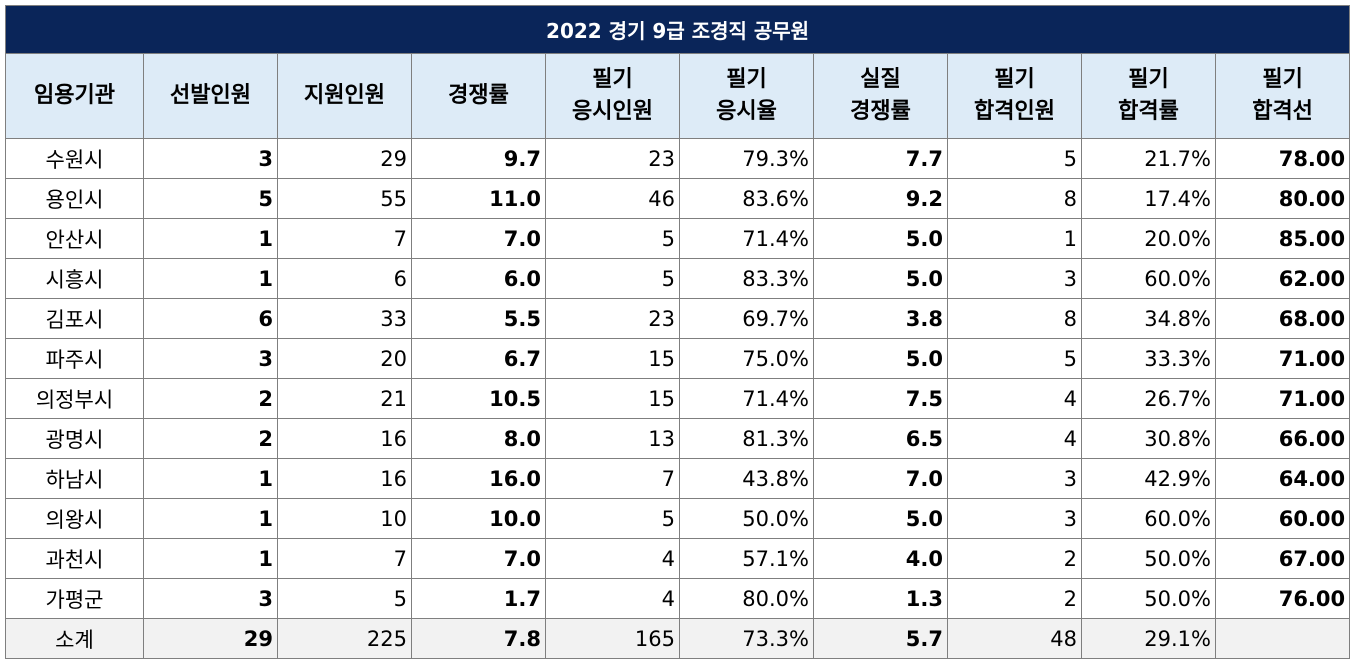  What do you see at coordinates (746, 518) in the screenshot?
I see `cell-written-rate: 50.0%` at bounding box center [746, 518].